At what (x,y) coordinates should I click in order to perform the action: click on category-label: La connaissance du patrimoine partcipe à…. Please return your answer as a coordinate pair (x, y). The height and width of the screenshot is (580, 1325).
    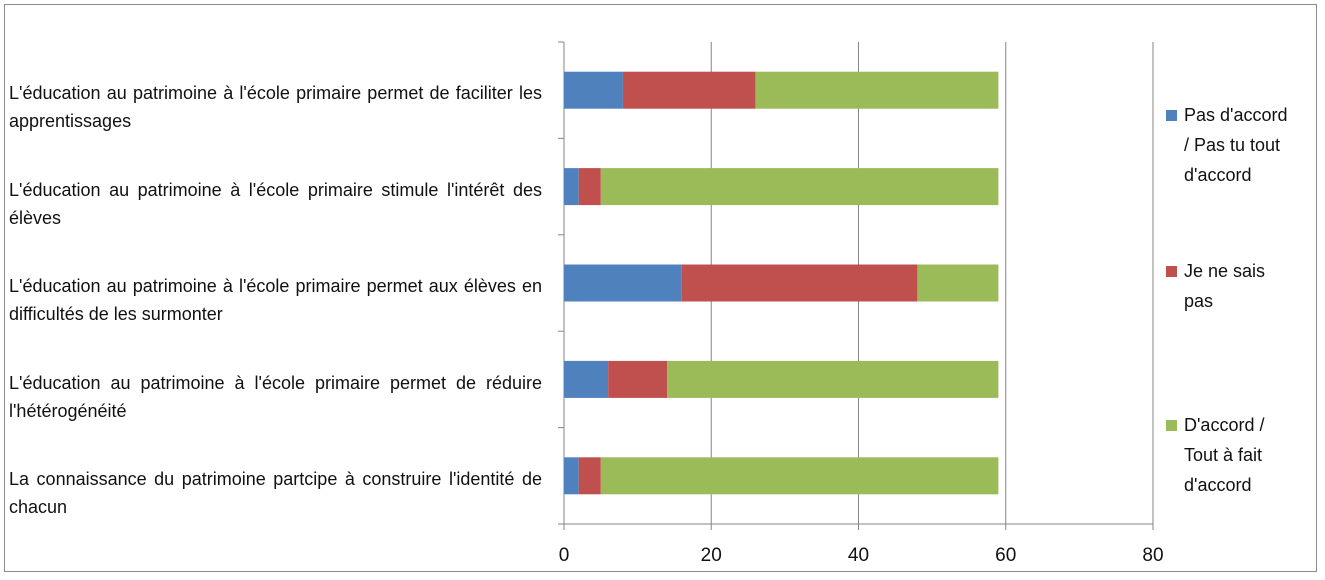
    Looking at the image, I should click on (275, 493).